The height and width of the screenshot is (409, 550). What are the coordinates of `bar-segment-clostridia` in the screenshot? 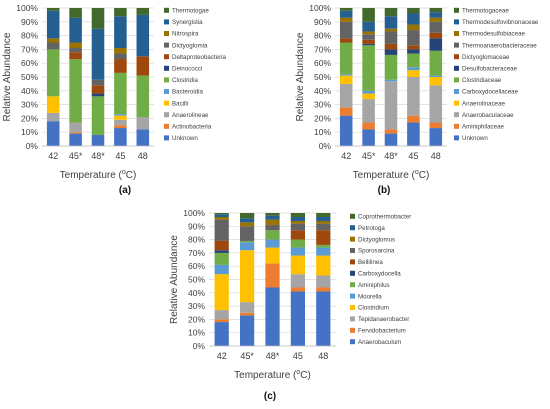 It's located at (98, 115).